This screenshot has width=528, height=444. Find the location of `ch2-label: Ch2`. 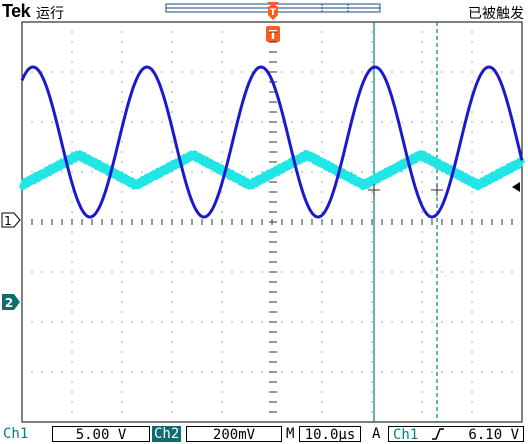

ch2-label: Ch2 is located at coordinates (167, 434).